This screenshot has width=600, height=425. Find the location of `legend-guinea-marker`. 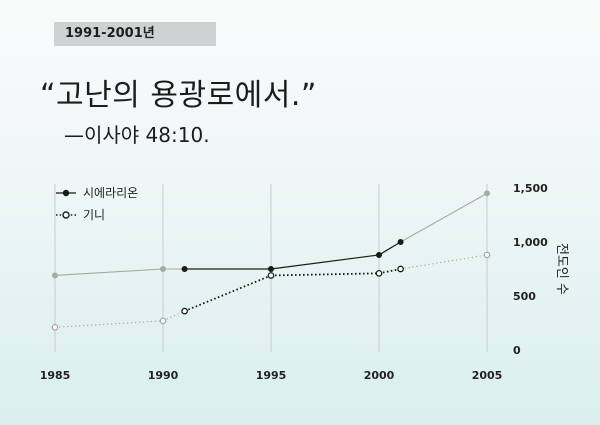

legend-guinea-marker is located at coordinates (66, 215).